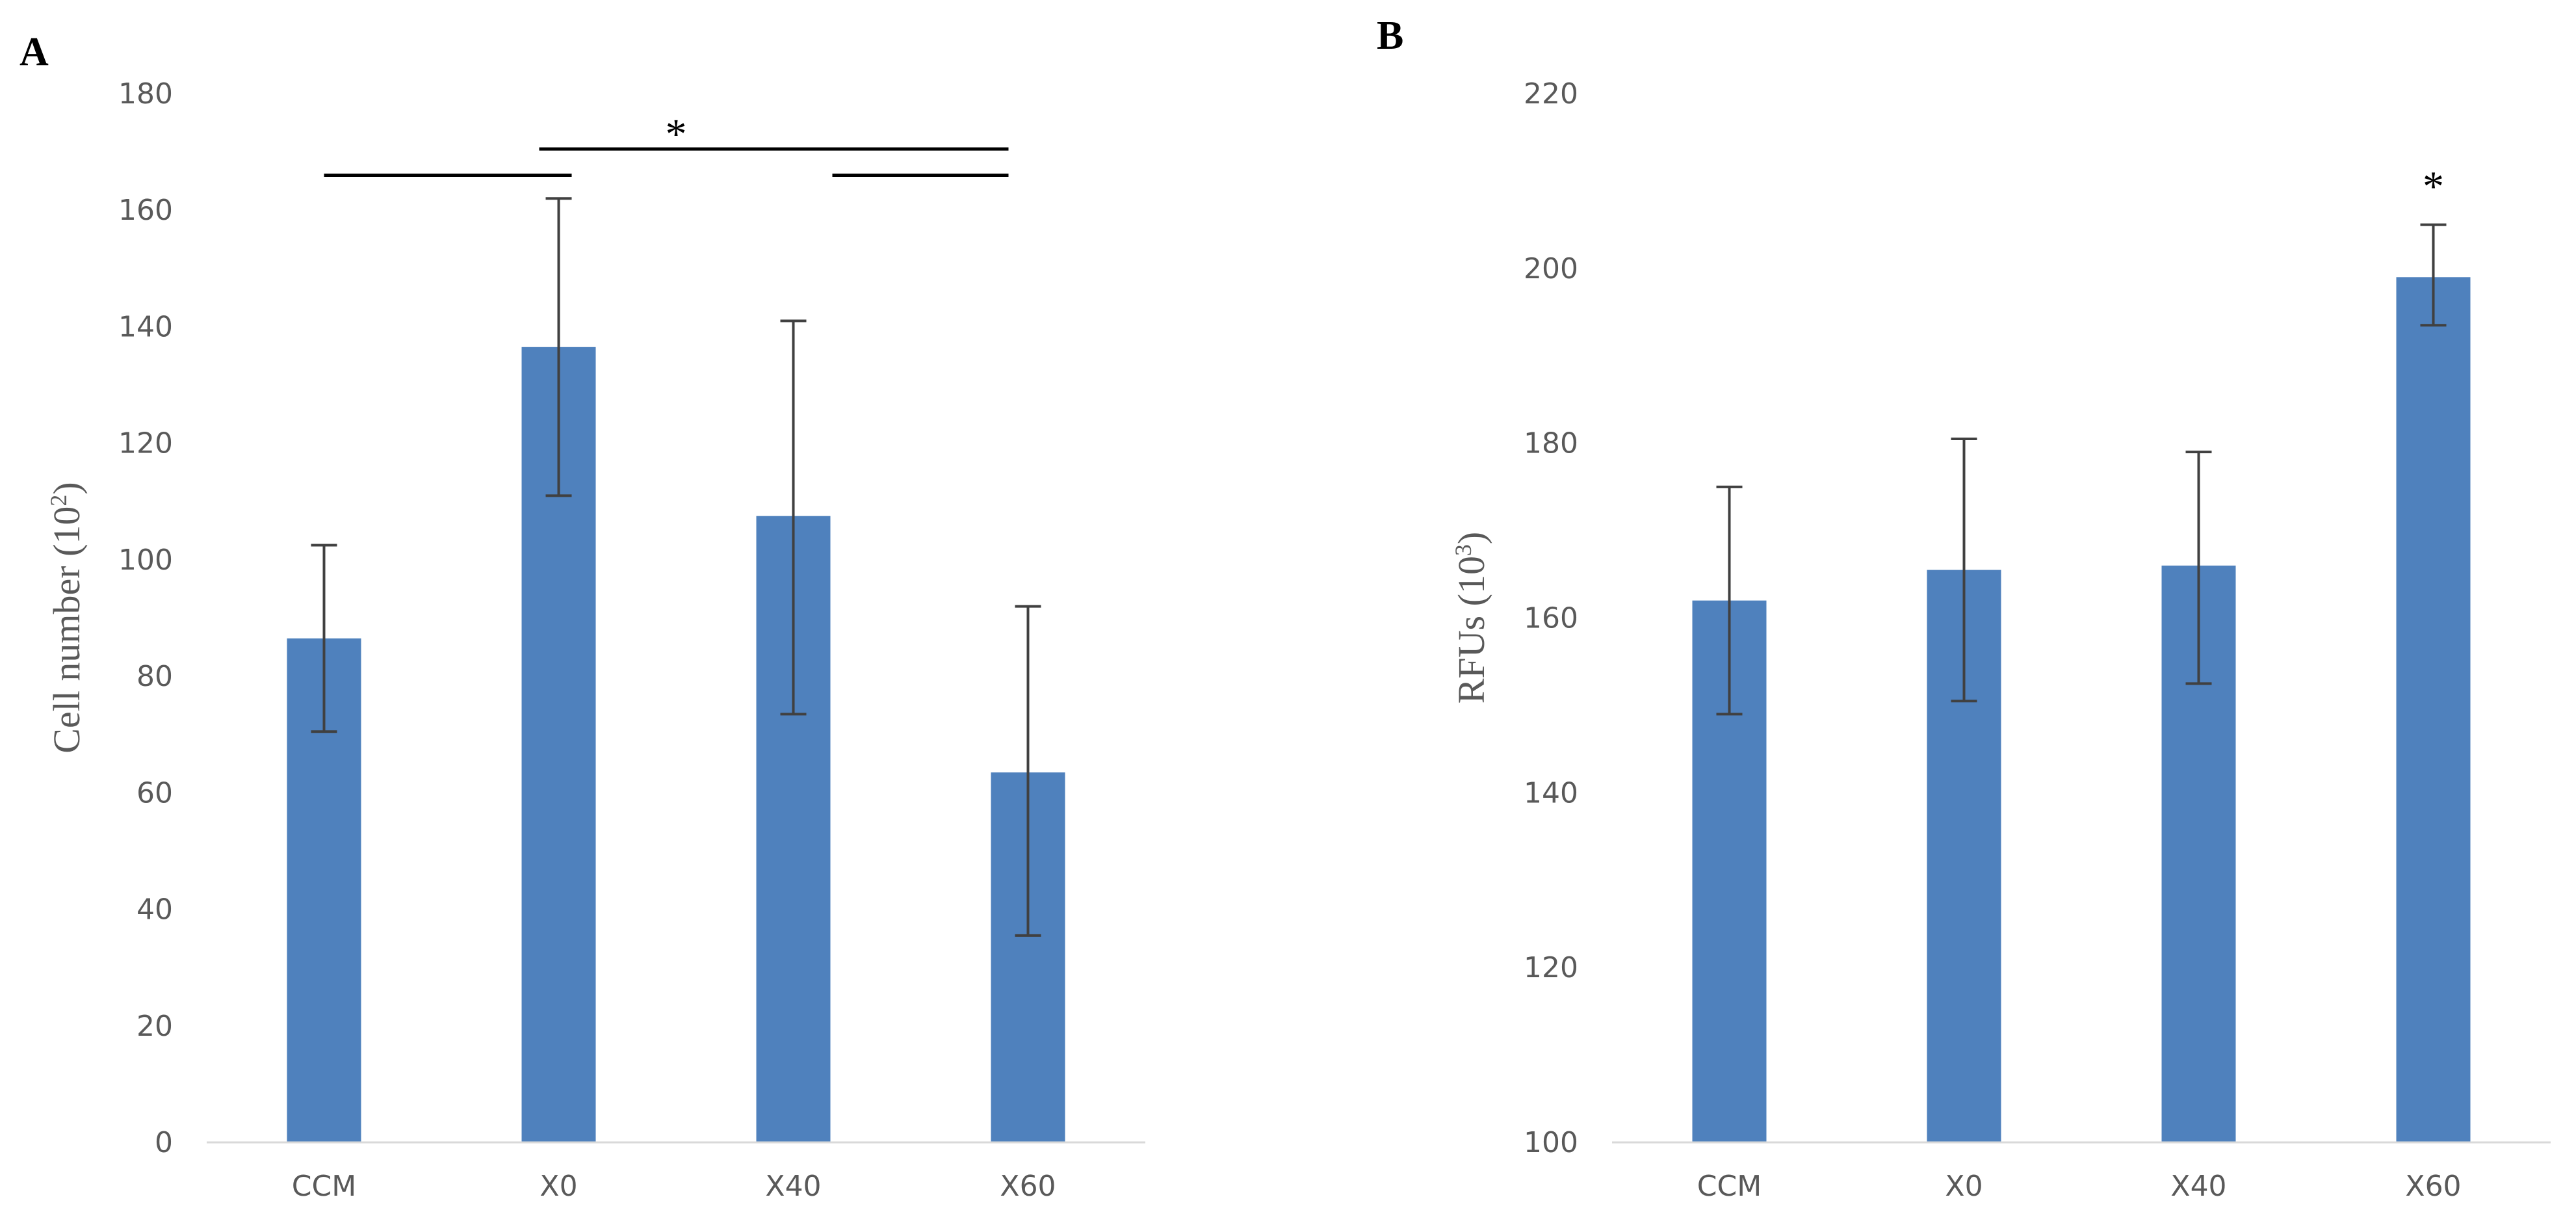 This screenshot has width=2576, height=1223. Describe the element at coordinates (1551, 268) in the screenshot. I see `y-tick-label: 200` at that location.